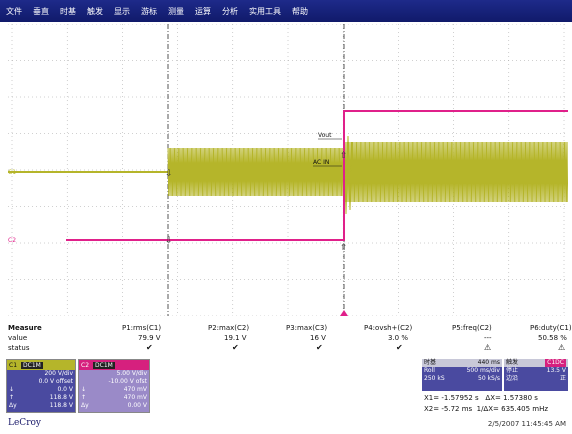 Image resolution: width=572 pixels, height=434 pixels. What do you see at coordinates (104, 365) in the screenshot?
I see `c2-coupling-tag: DC1M` at bounding box center [104, 365].